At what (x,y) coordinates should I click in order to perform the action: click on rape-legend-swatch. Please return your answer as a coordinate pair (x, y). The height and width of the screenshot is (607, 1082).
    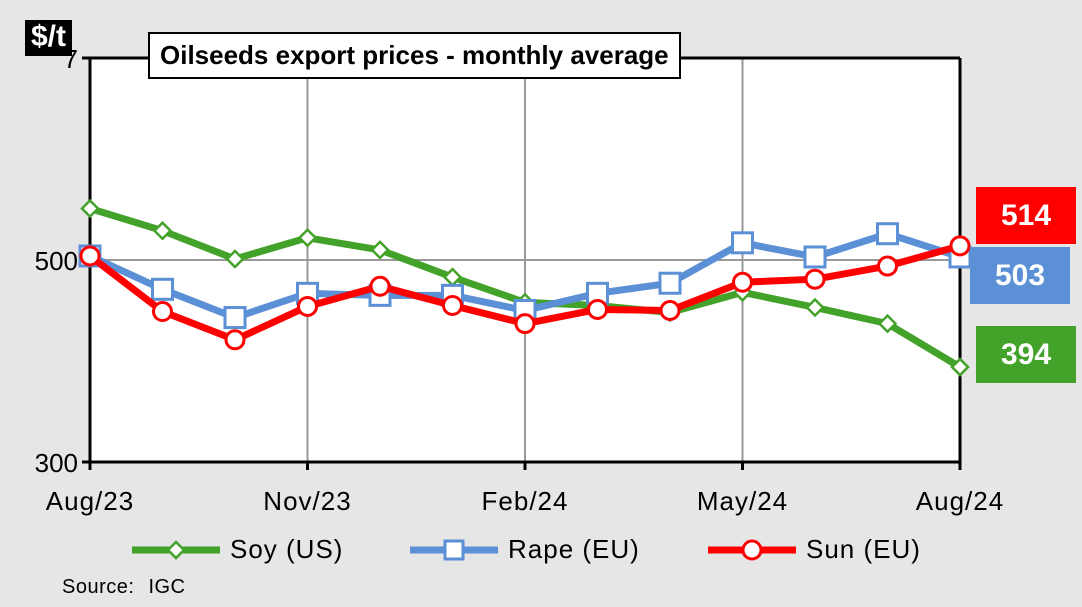
    Looking at the image, I should click on (454, 549).